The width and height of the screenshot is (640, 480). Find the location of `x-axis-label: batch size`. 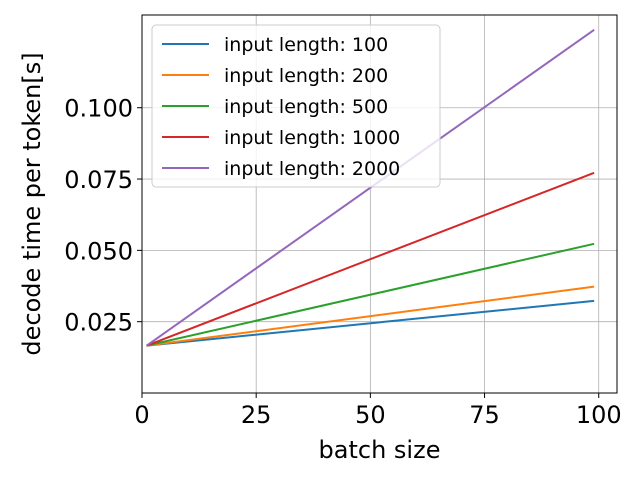

x-axis-label: batch size is located at coordinates (380, 450).